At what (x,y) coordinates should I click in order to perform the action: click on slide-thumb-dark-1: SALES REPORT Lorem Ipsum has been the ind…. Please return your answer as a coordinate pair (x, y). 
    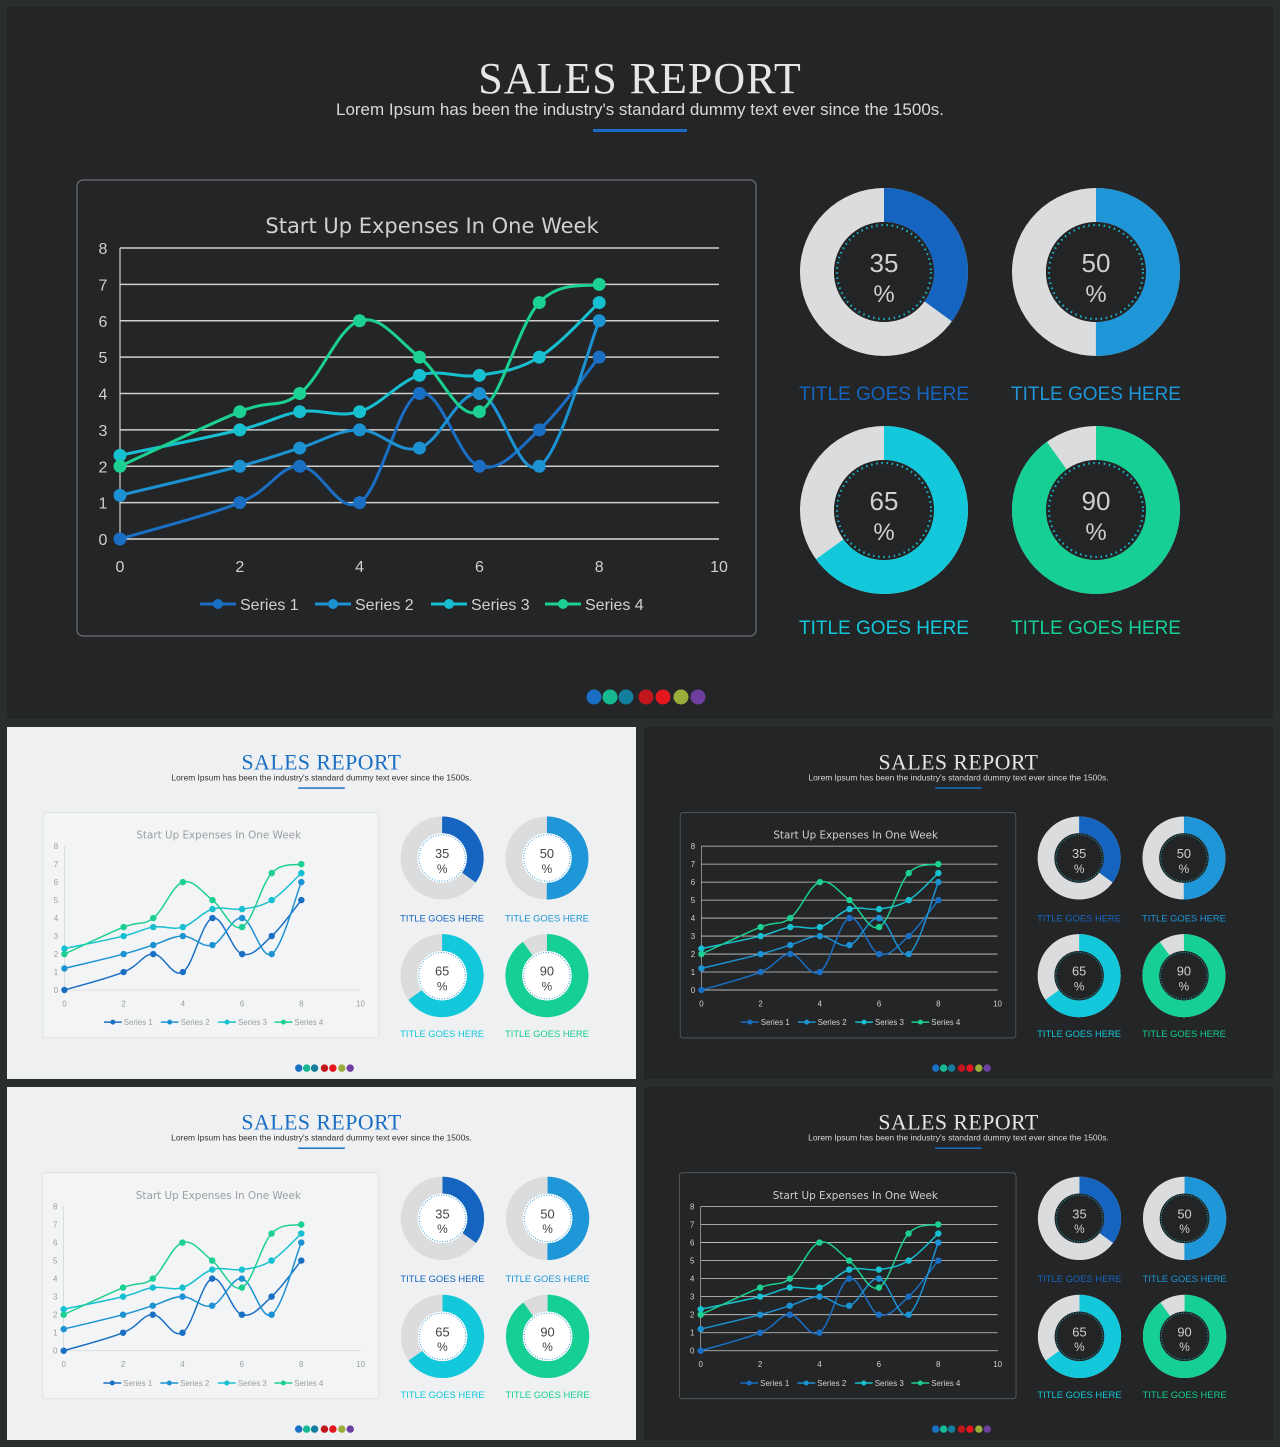
    Looking at the image, I should click on (958, 903).